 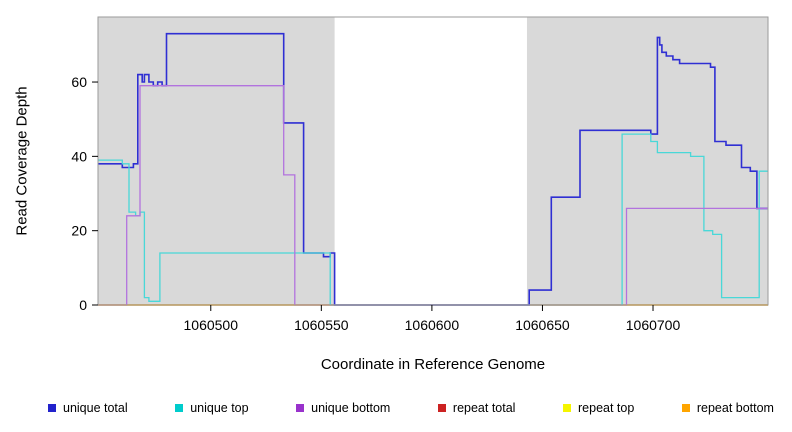 I want to click on legend-item-repeat-bottom: repeat bottom, so click(x=727, y=408).